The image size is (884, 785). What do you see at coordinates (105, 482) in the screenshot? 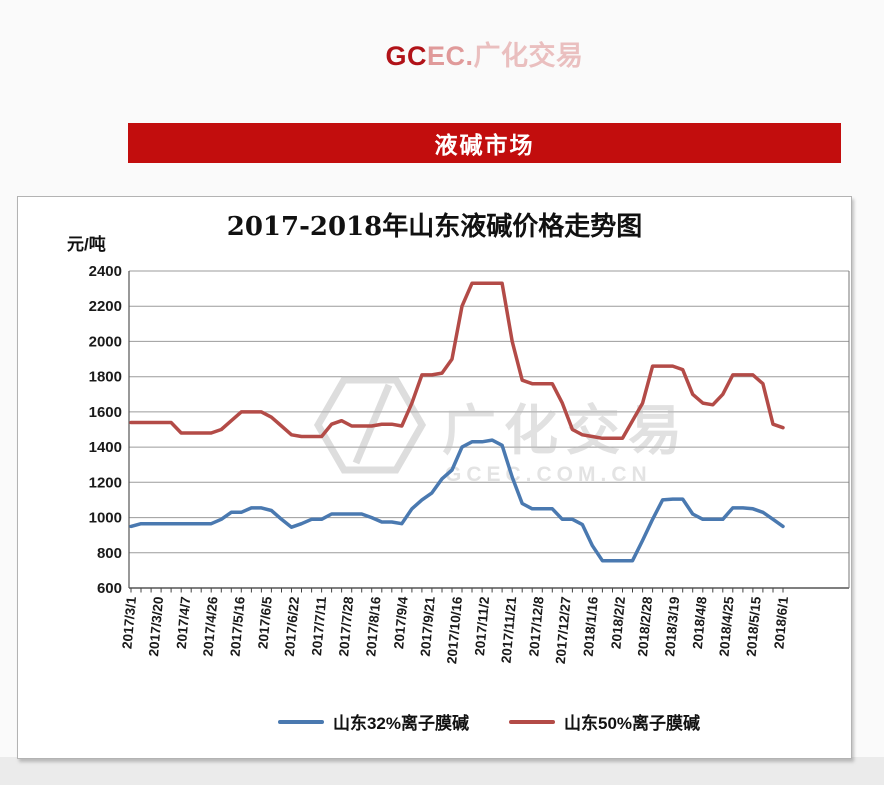
I see `y-tick-label: 1200` at bounding box center [105, 482].